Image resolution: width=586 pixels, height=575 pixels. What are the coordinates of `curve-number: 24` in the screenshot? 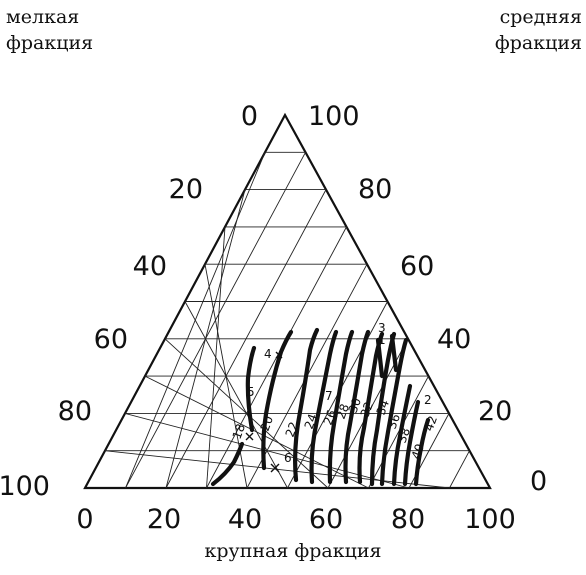 It's located at (311, 421).